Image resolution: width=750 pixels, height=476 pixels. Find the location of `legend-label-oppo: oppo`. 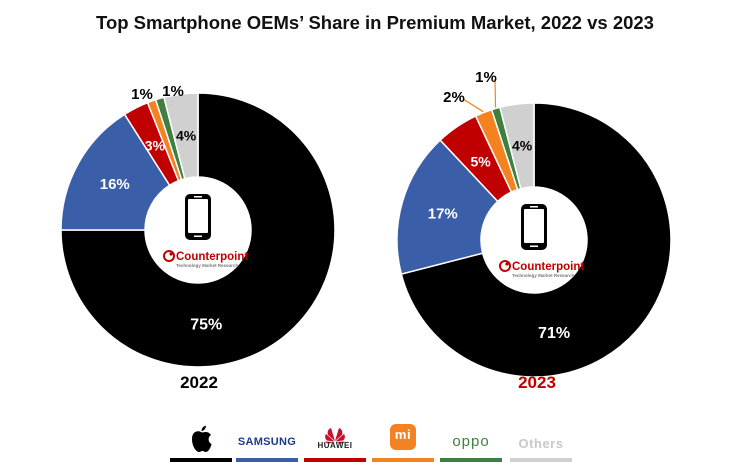

legend-label-oppo: oppo is located at coordinates (471, 441).